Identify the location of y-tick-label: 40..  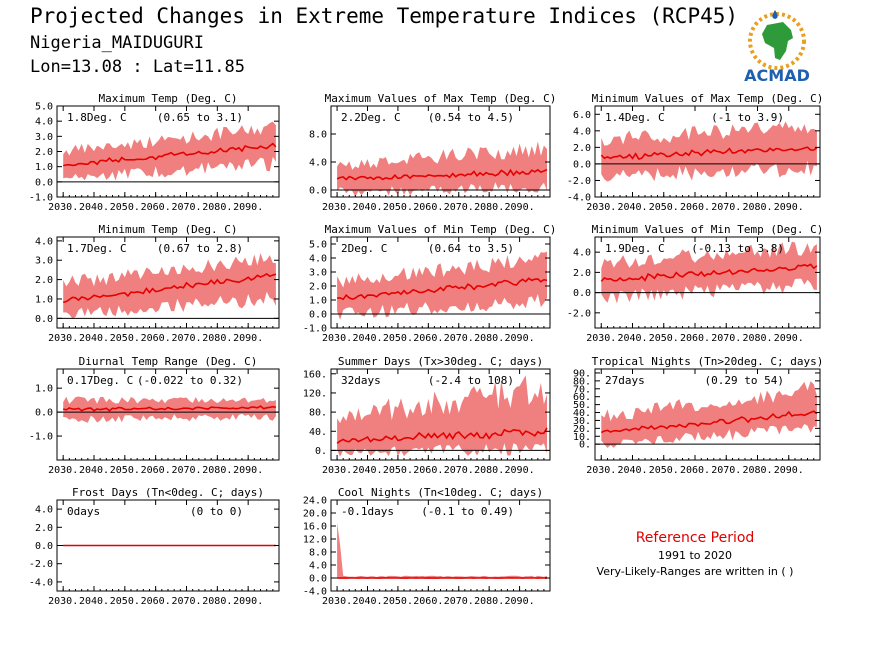
(318, 432).